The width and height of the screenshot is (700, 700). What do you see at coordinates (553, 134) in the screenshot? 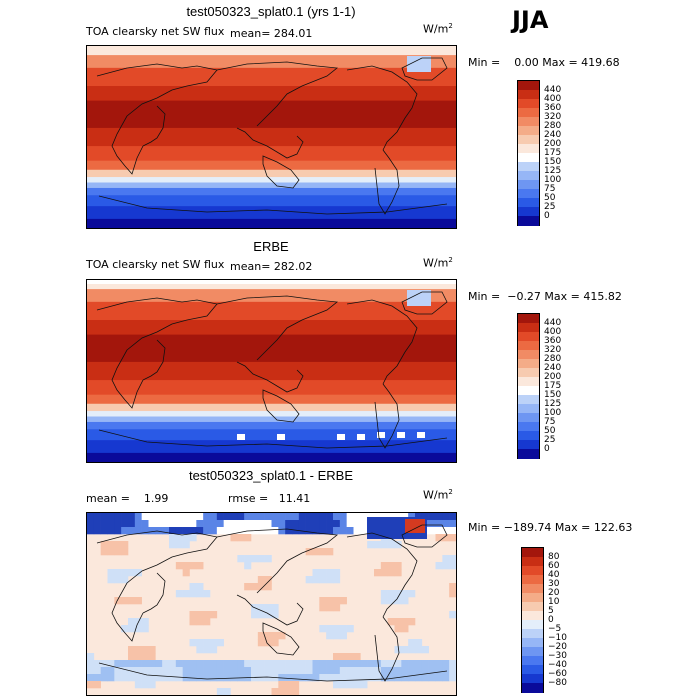
I see `colorbar-label: 240` at bounding box center [553, 134].